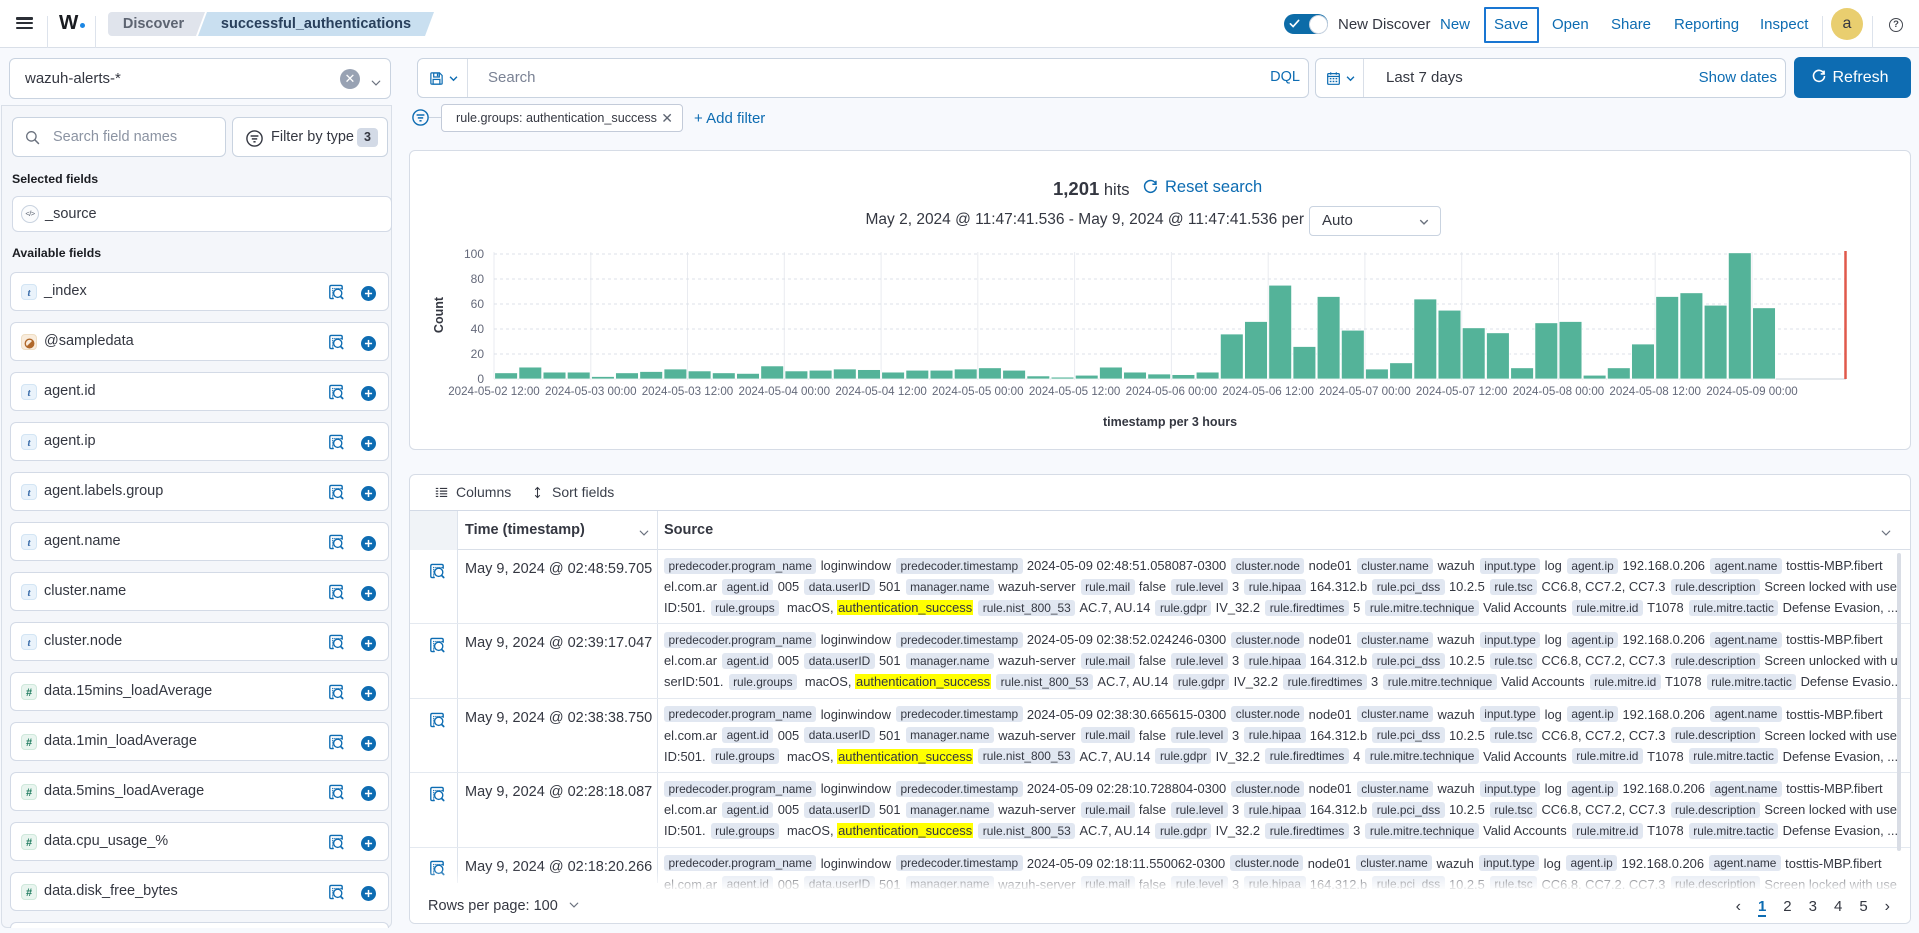 This screenshot has height=933, width=1919. Describe the element at coordinates (1655, 391) in the screenshot. I see `svg-text: 2024-05-08 12:00` at that location.